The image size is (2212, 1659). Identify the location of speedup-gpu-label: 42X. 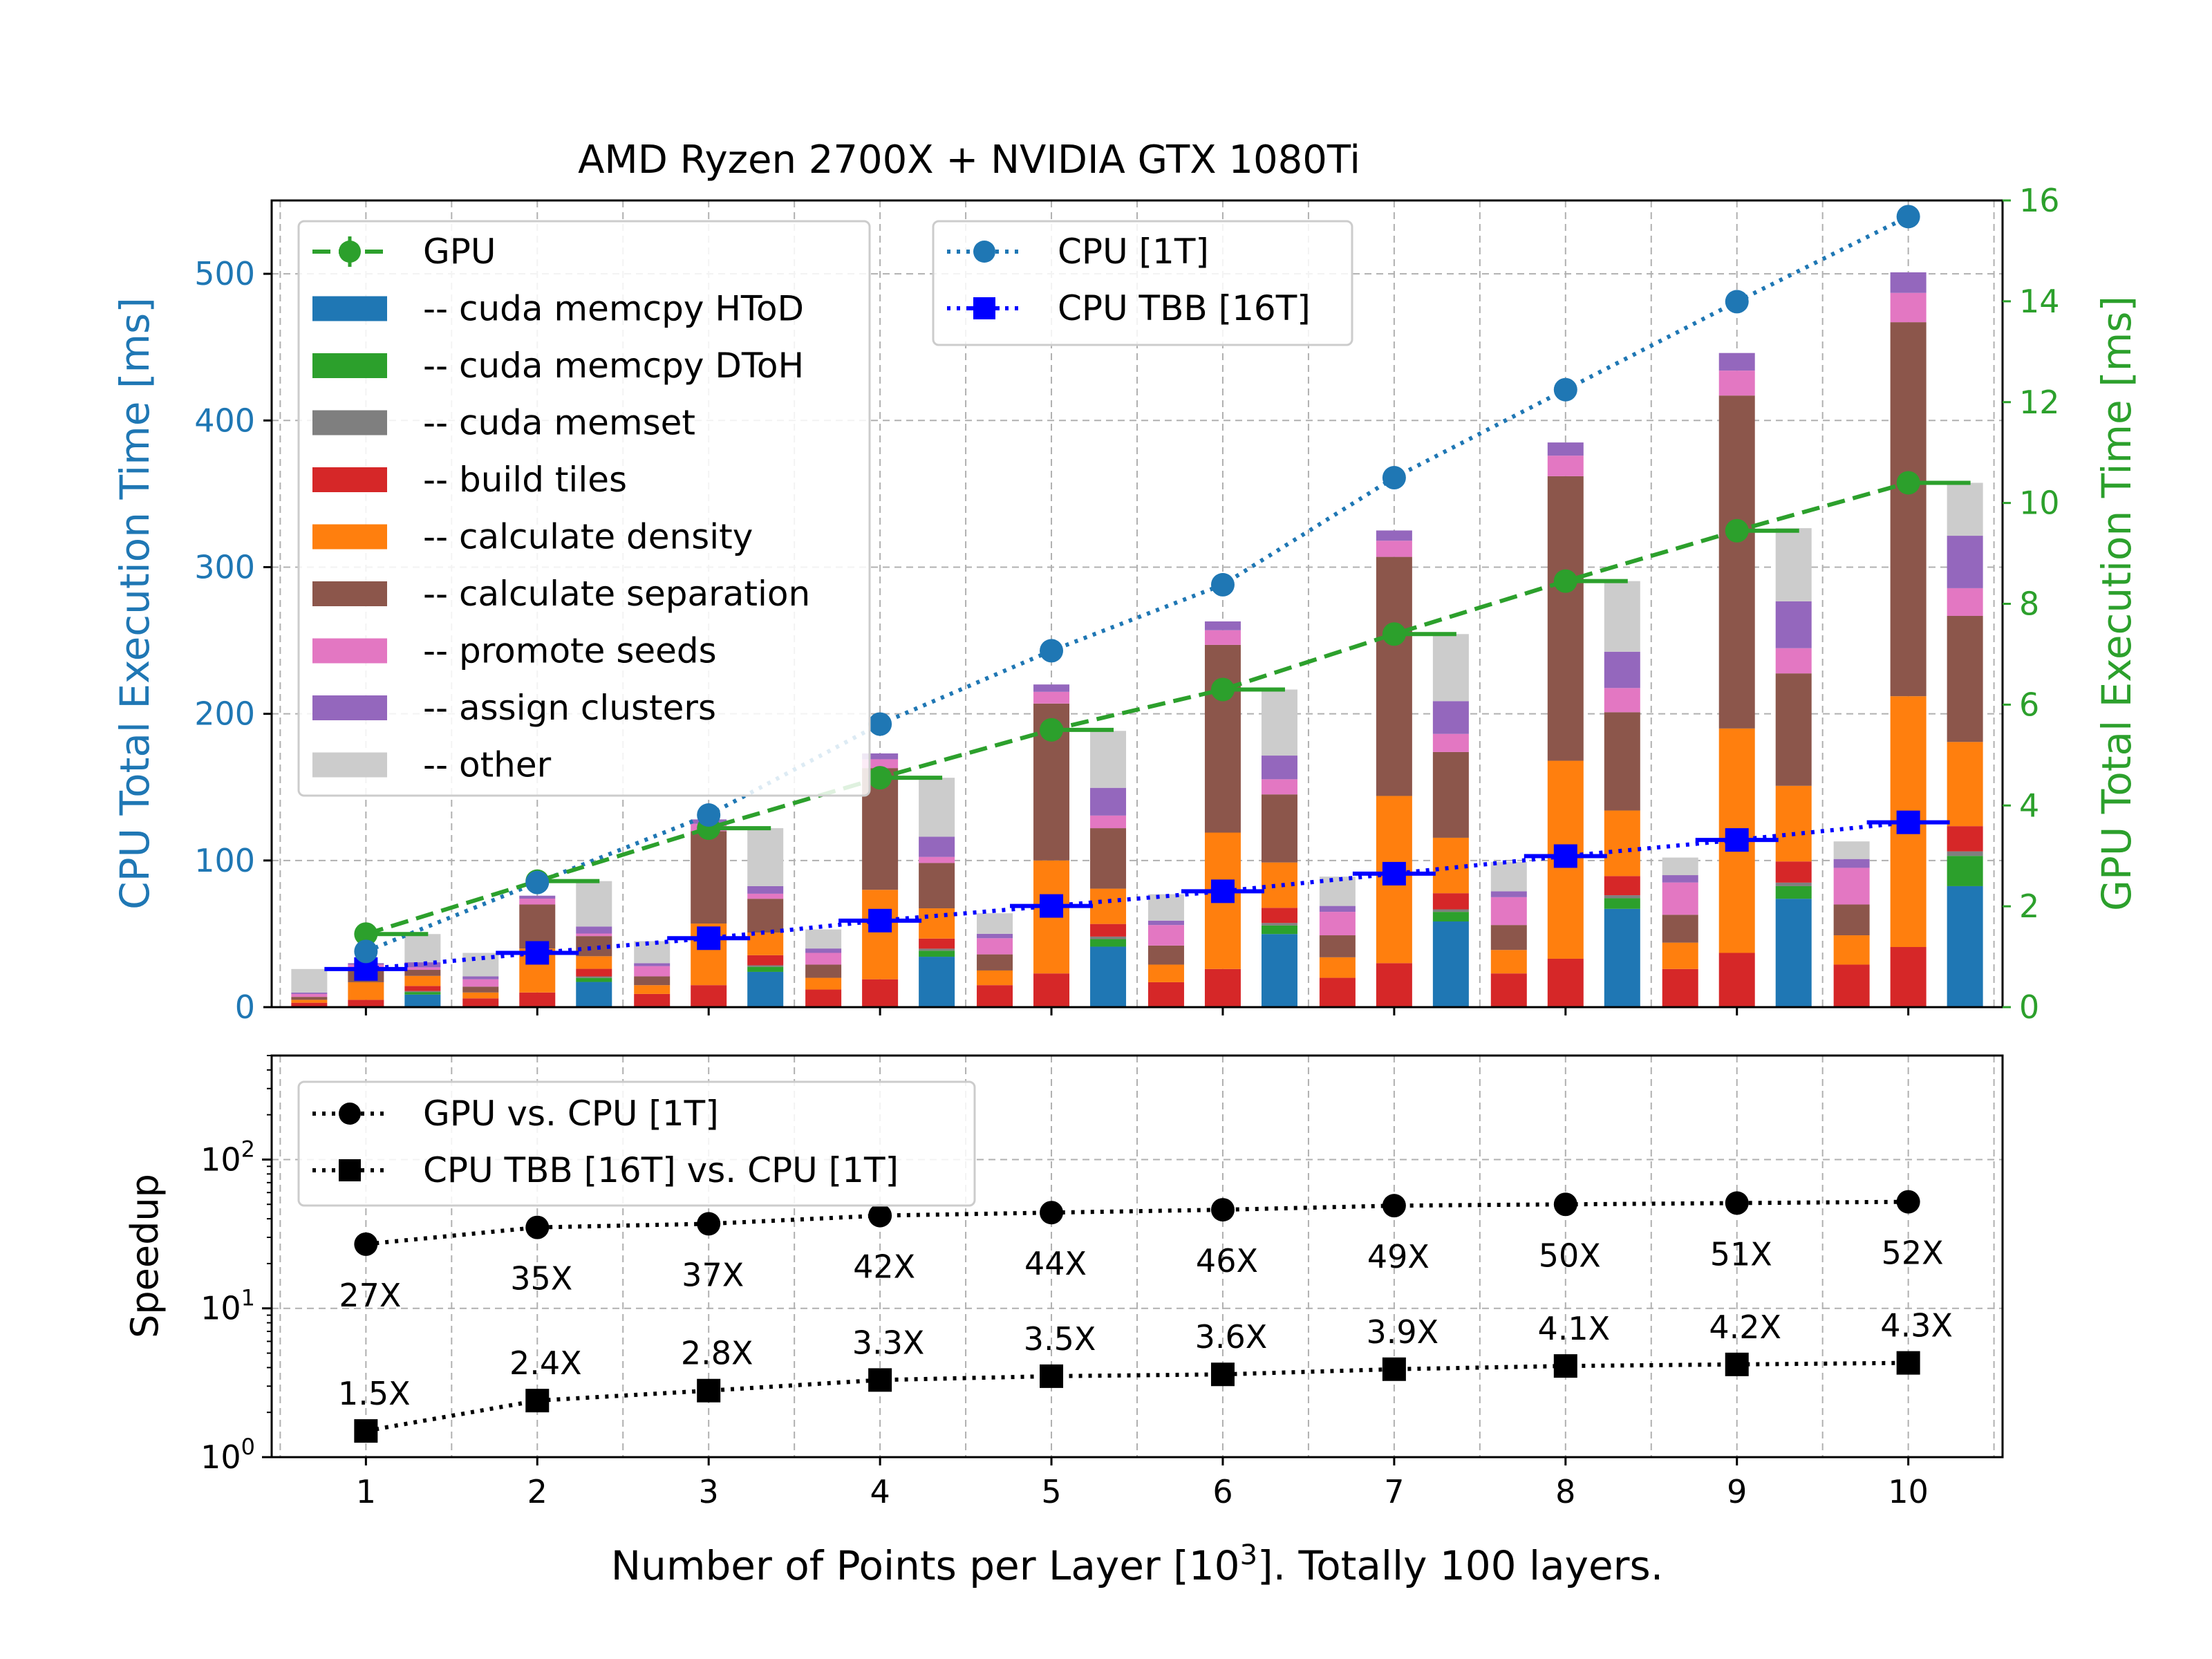
(884, 1267).